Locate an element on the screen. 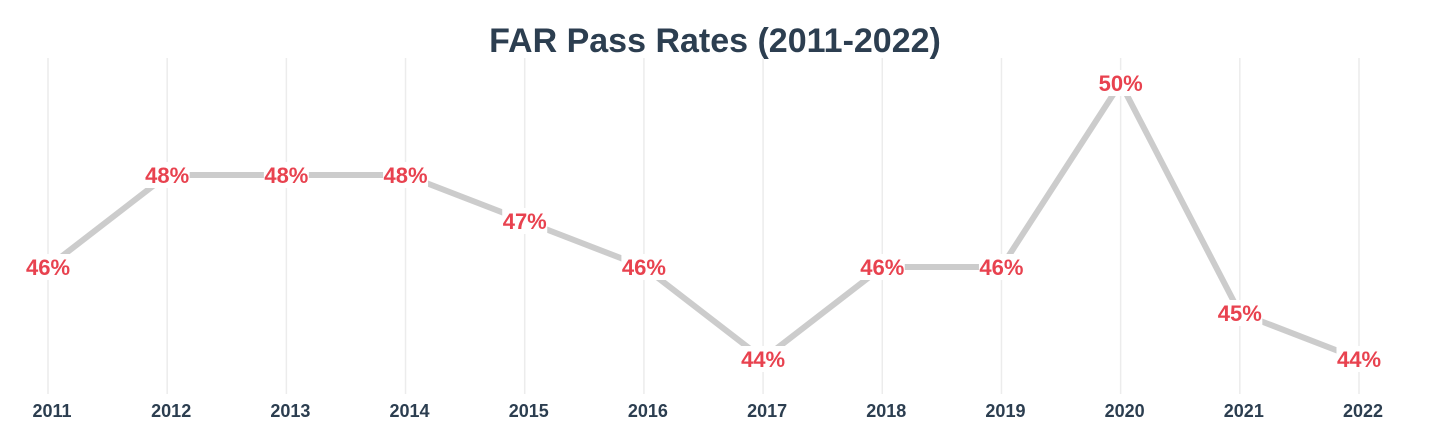 This screenshot has width=1440, height=432. data-label-bg-2022 is located at coordinates (1359, 359).